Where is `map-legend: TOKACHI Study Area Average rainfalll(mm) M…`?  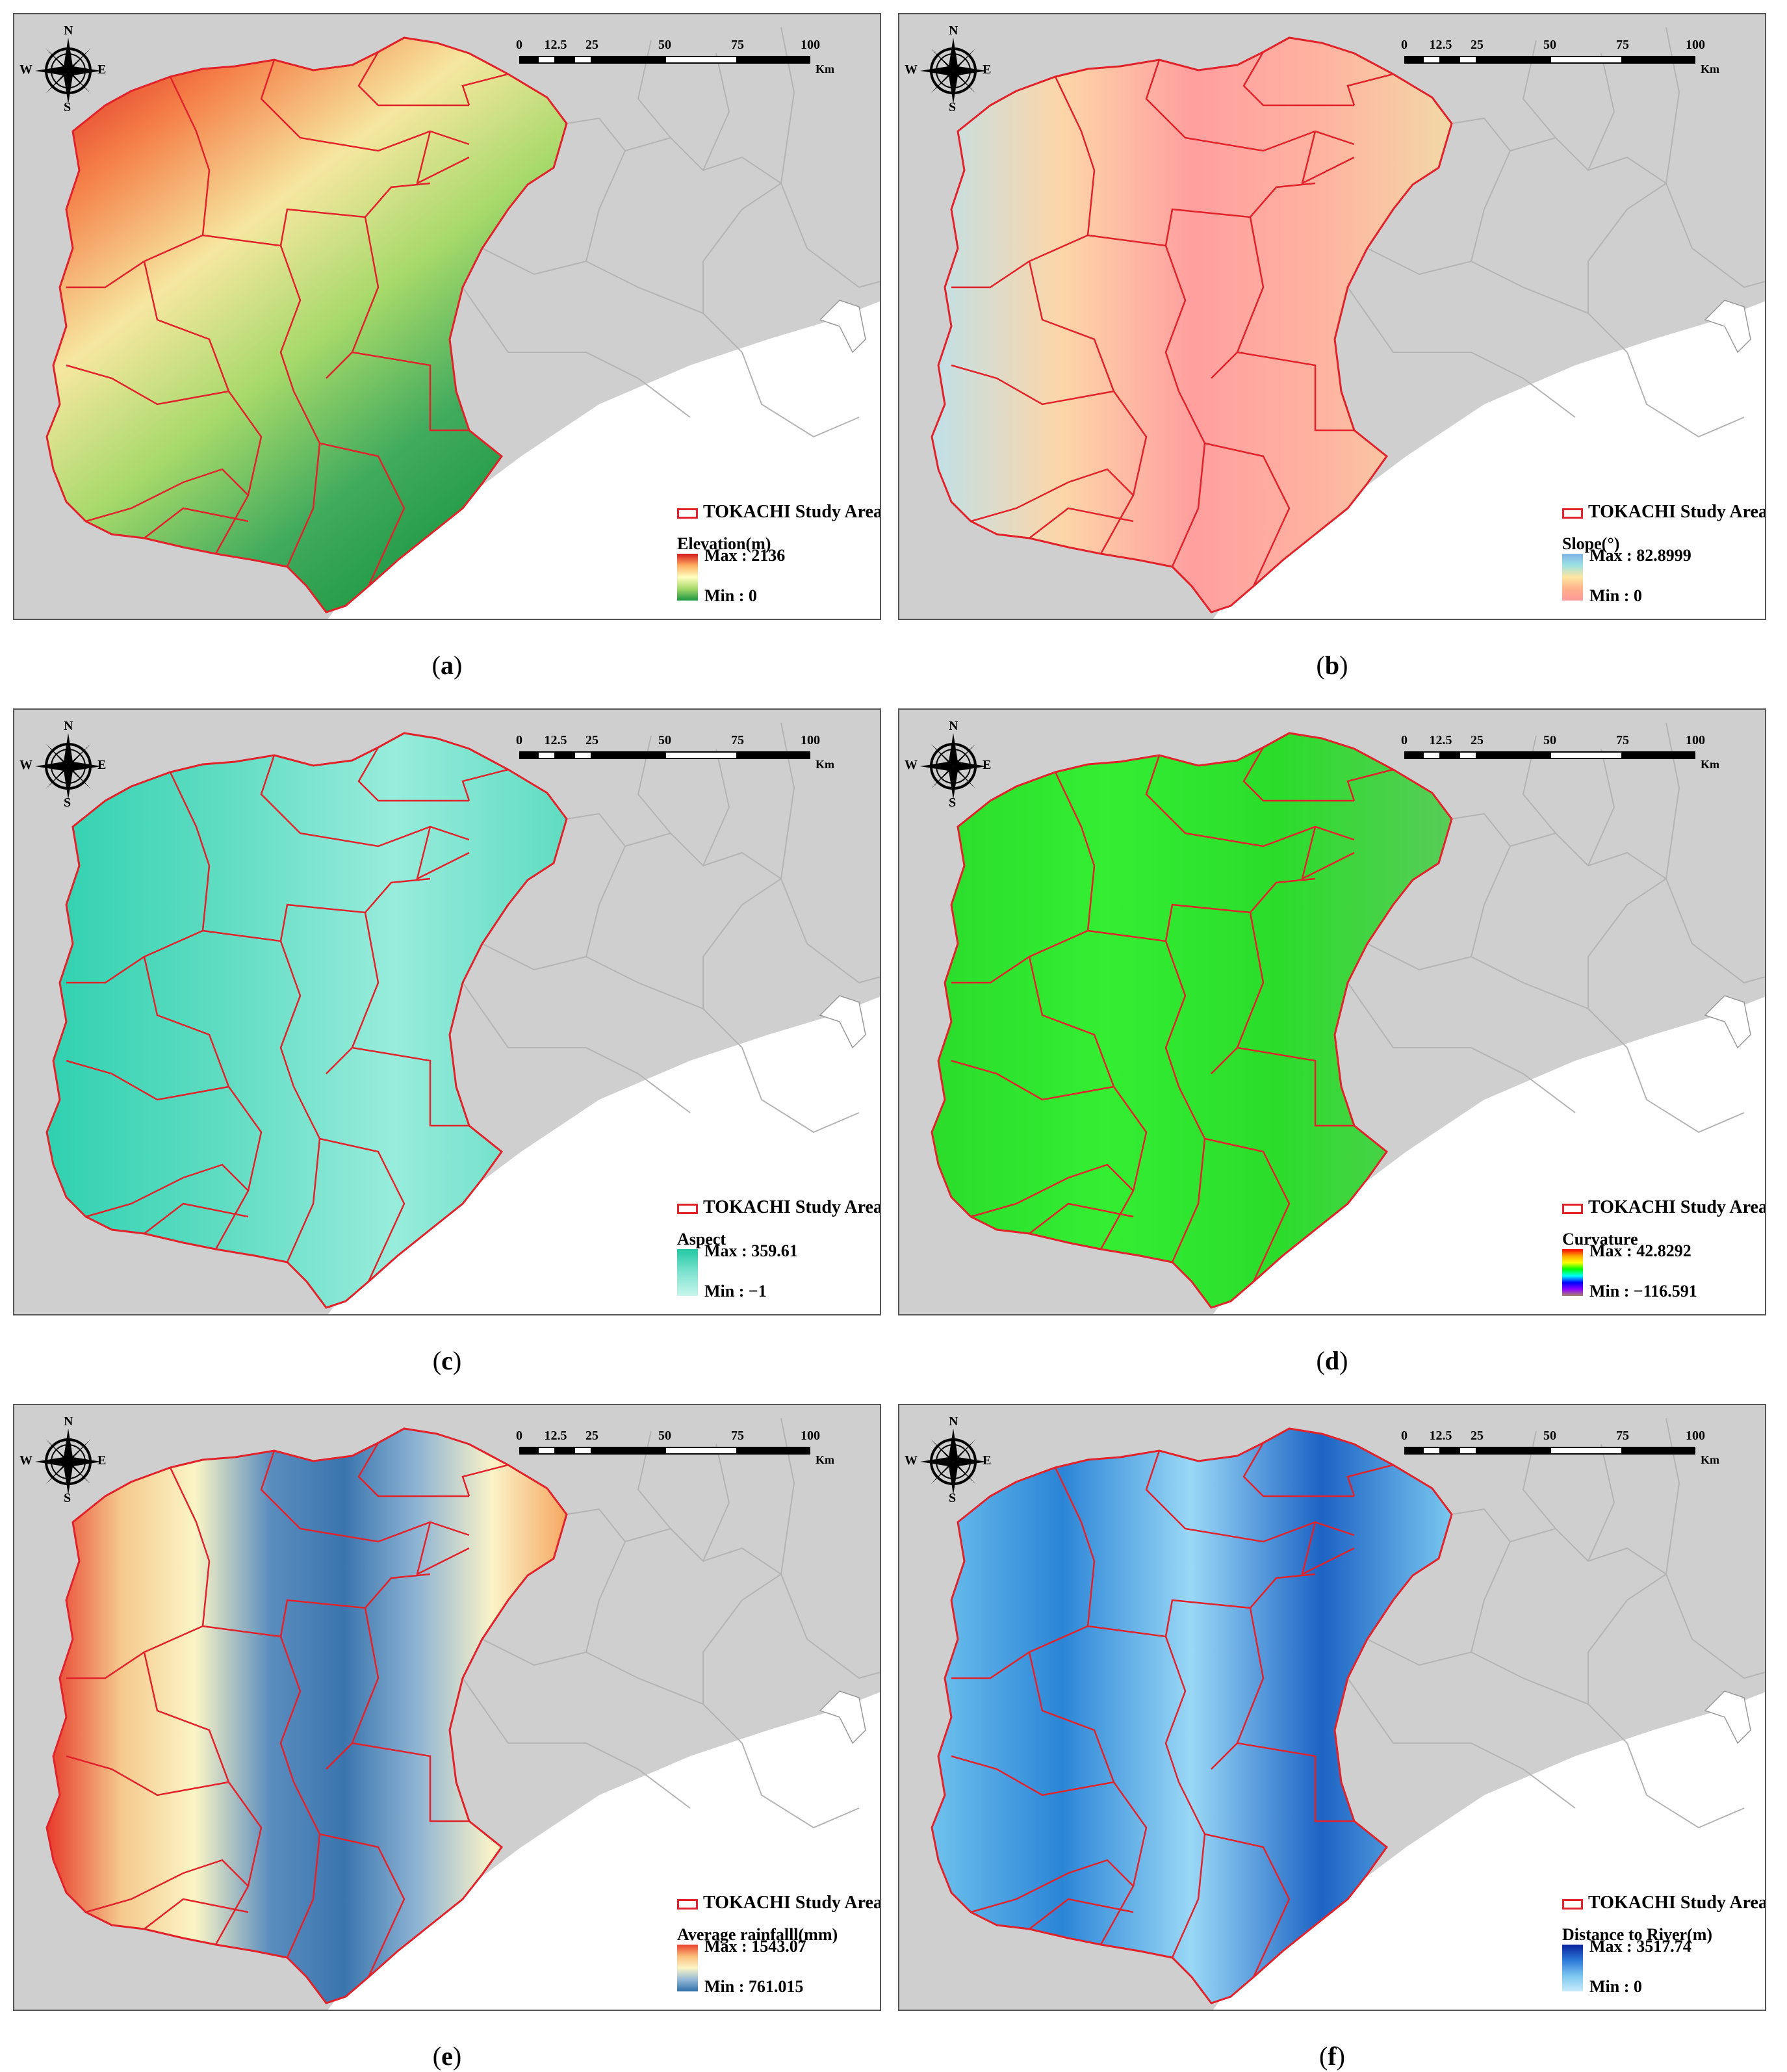
map-legend: TOKACHI Study Area Average rainfalll(mm) M… is located at coordinates (772, 1945).